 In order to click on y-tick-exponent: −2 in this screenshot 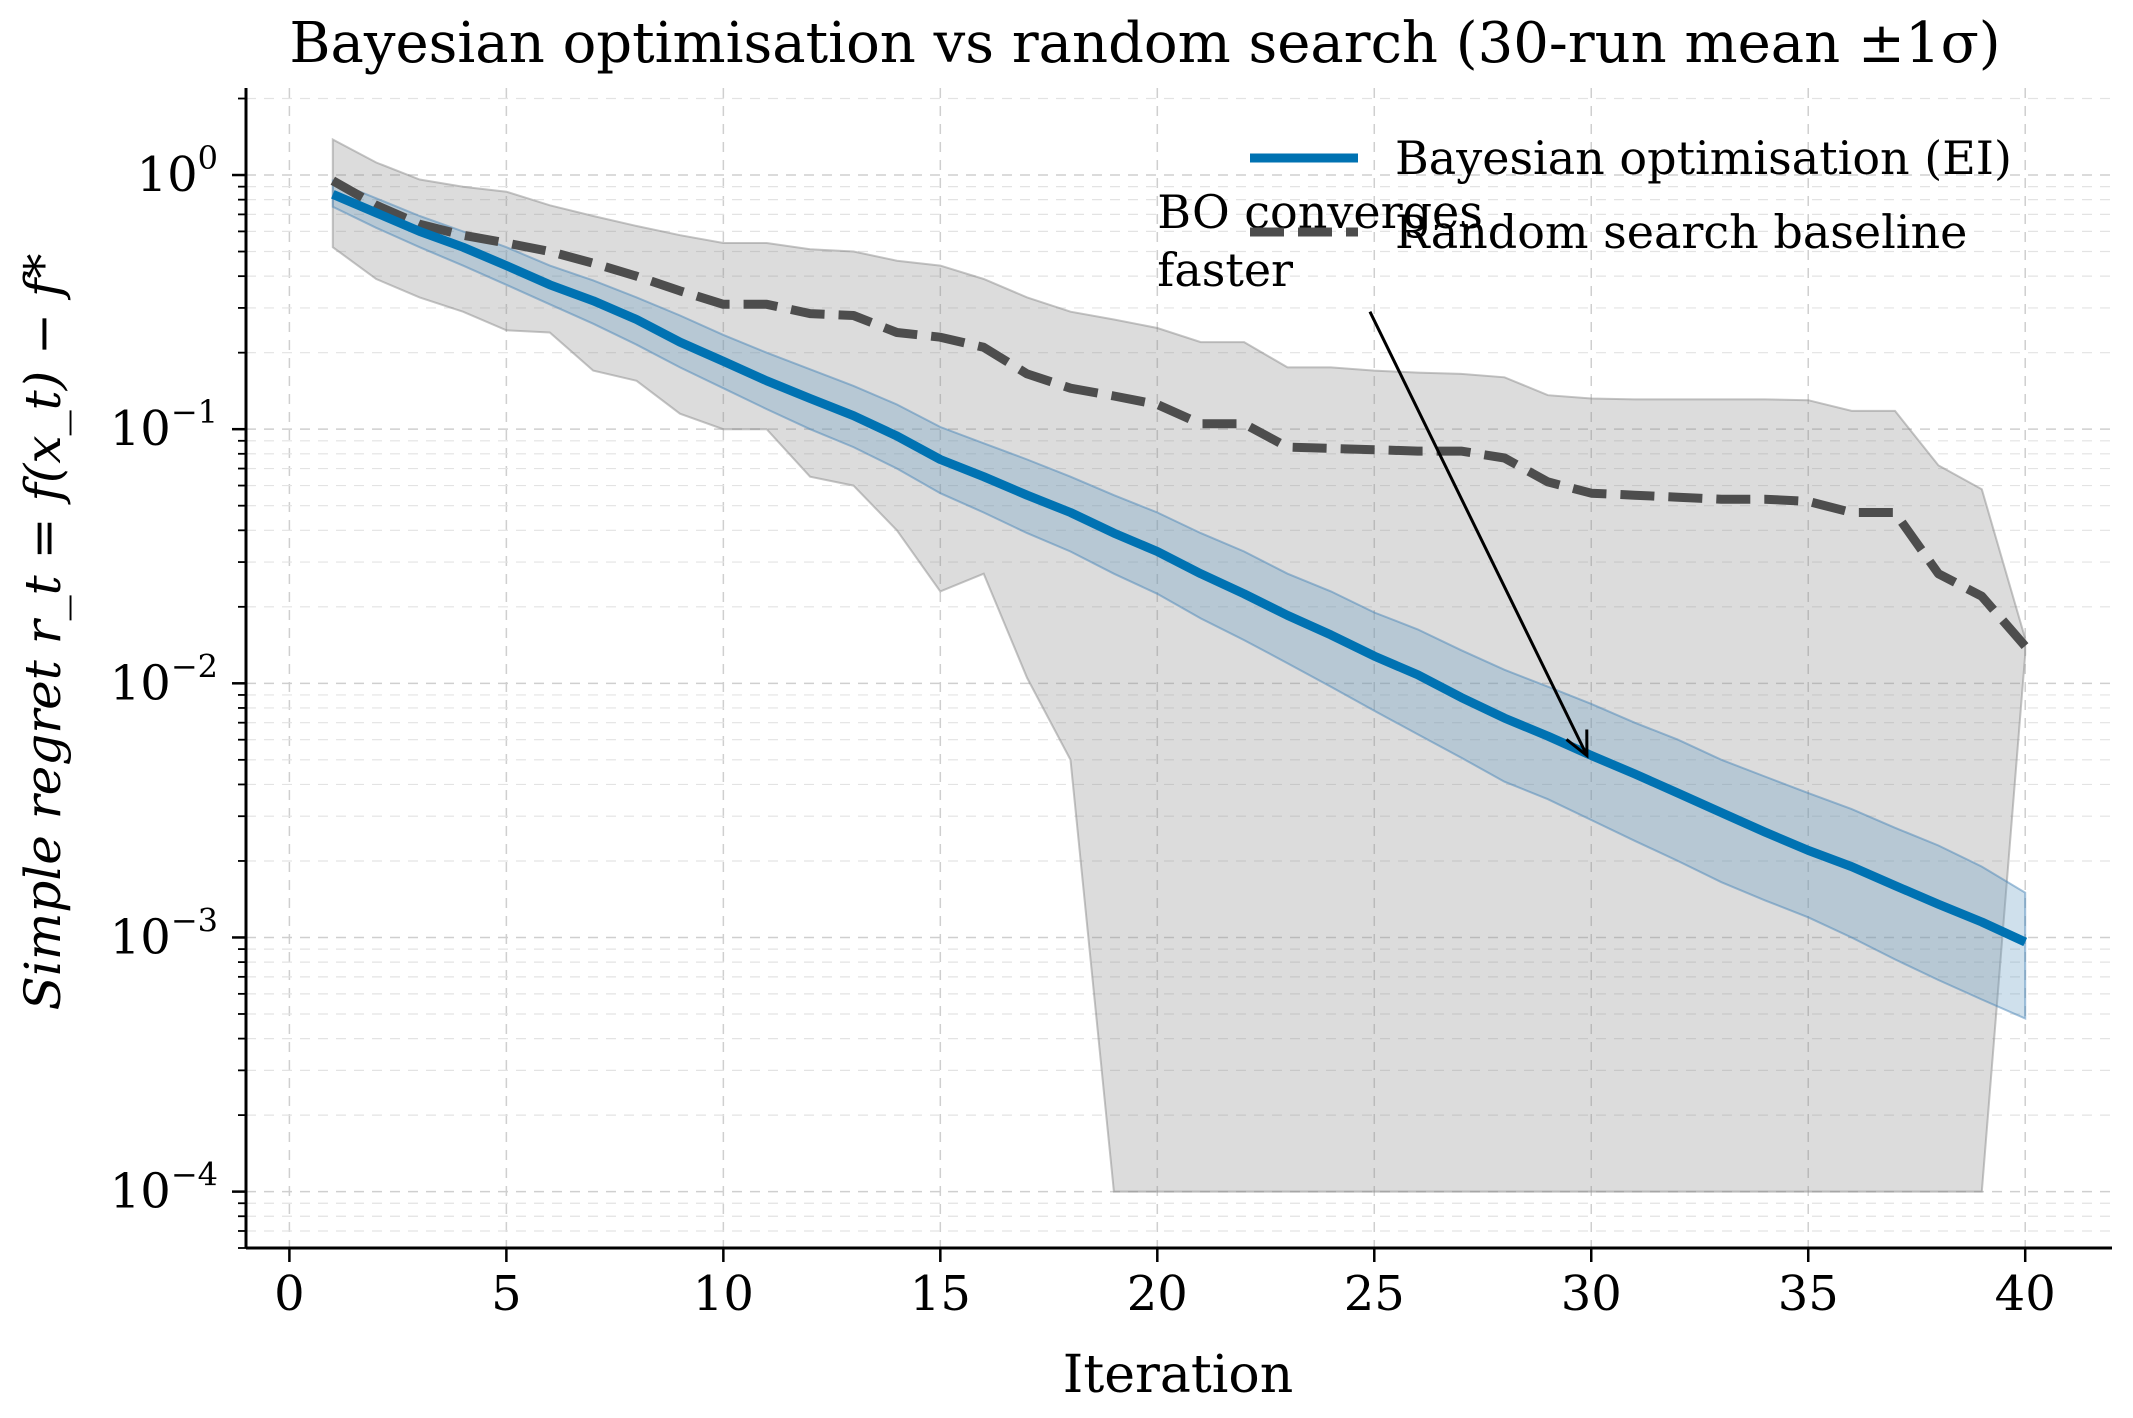, I will do `click(194, 666)`.